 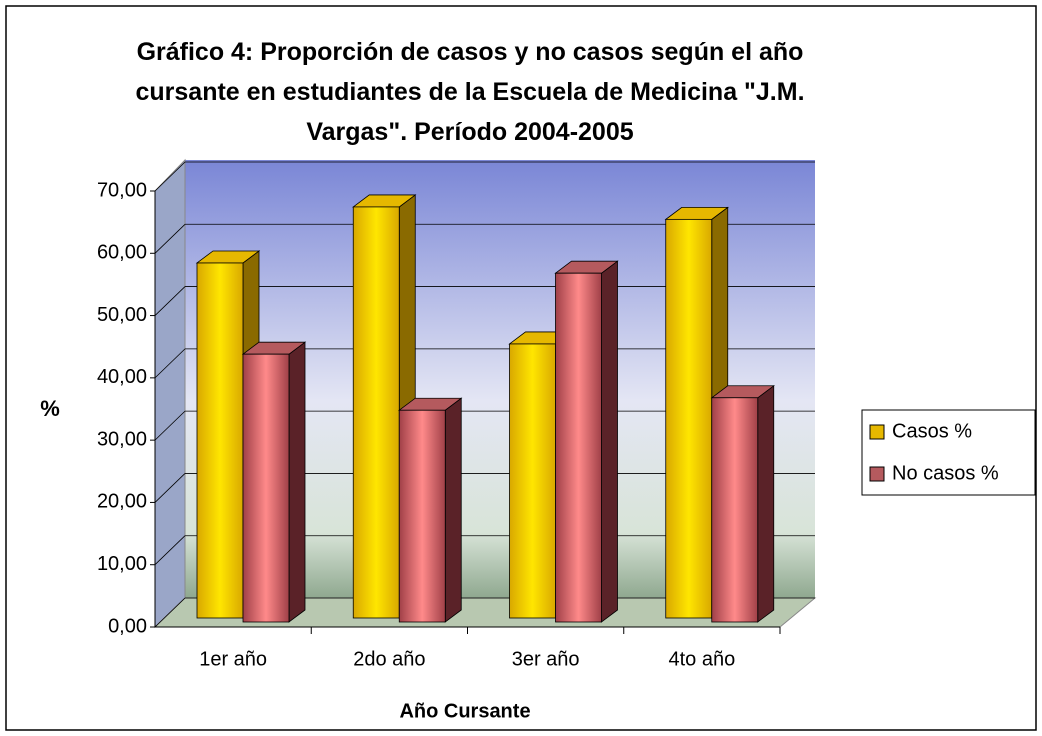 I want to click on y-tick-label: 50,00, so click(x=122, y=315).